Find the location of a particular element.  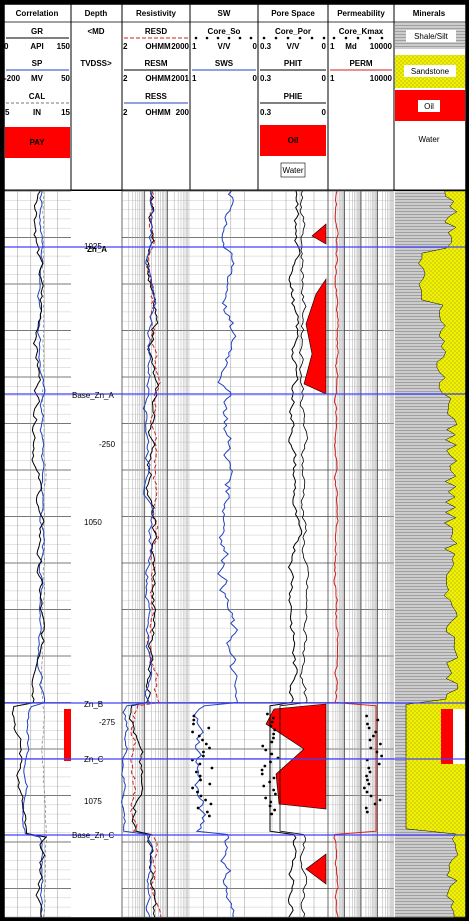

curve-name-perm: PERM is located at coordinates (360, 63).